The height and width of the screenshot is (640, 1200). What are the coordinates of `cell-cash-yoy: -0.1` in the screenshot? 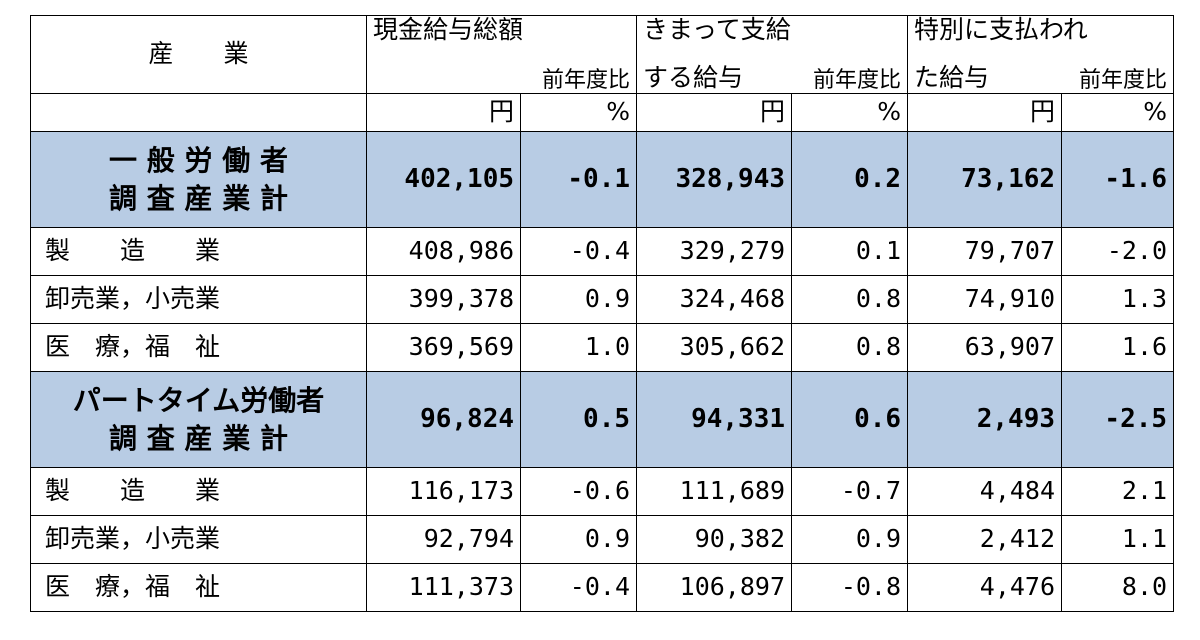 It's located at (578, 179).